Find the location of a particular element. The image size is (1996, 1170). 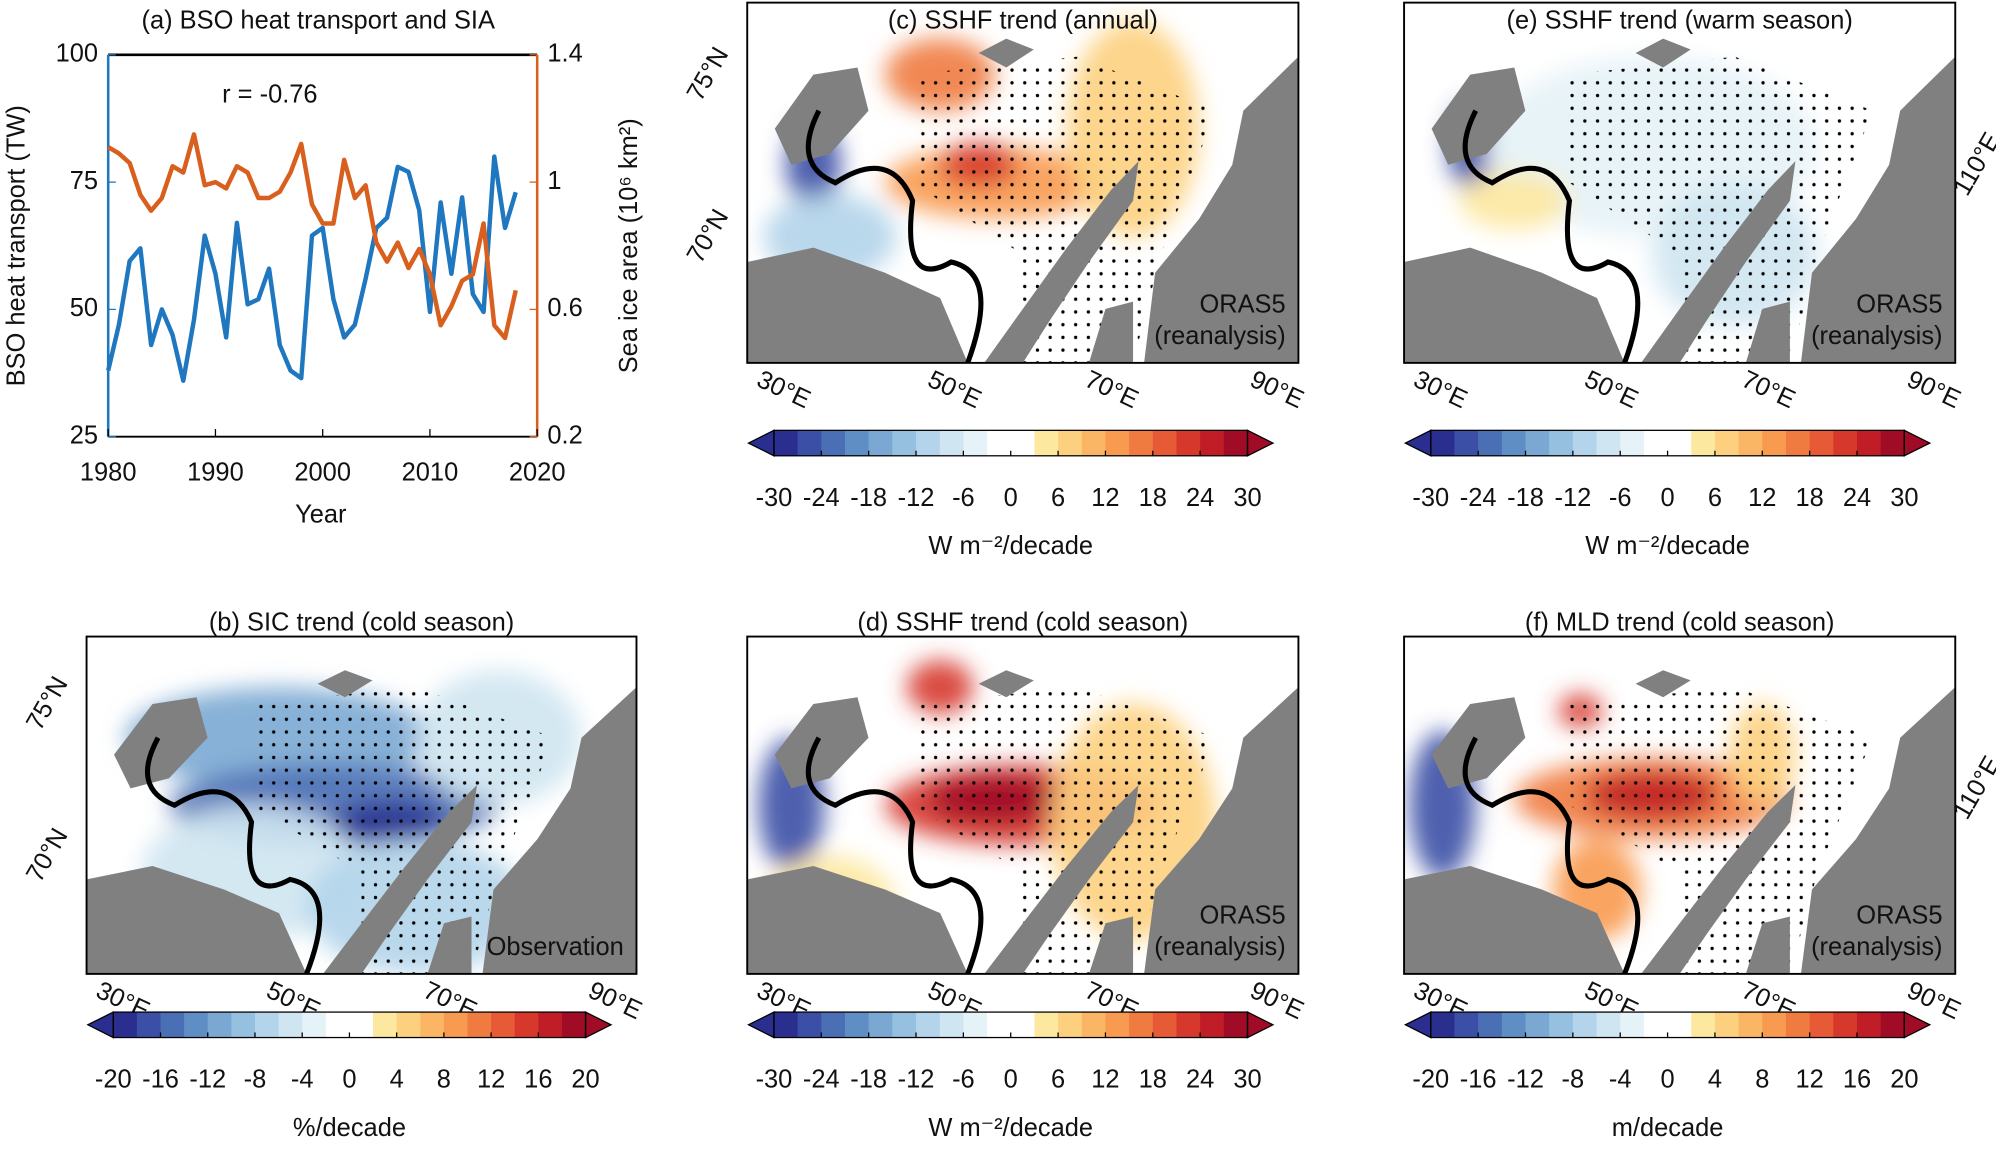

colorbar-label: W m⁻²/decade is located at coordinates (1010, 546).